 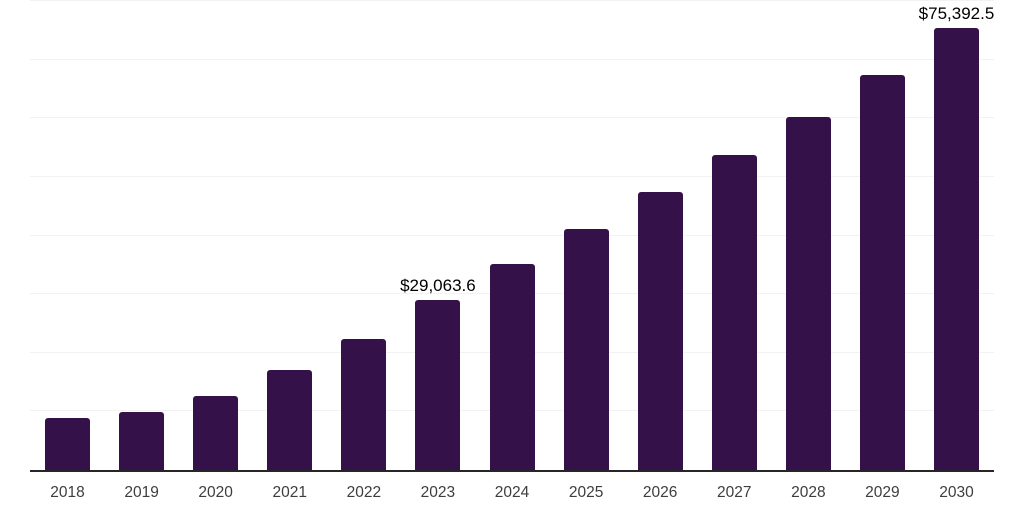 I want to click on bar-2028, so click(x=808, y=293).